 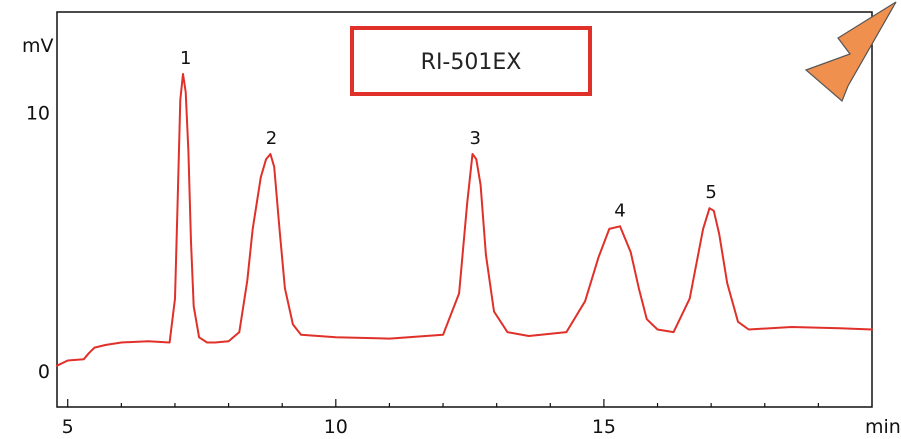 I want to click on title-box, so click(x=471, y=61).